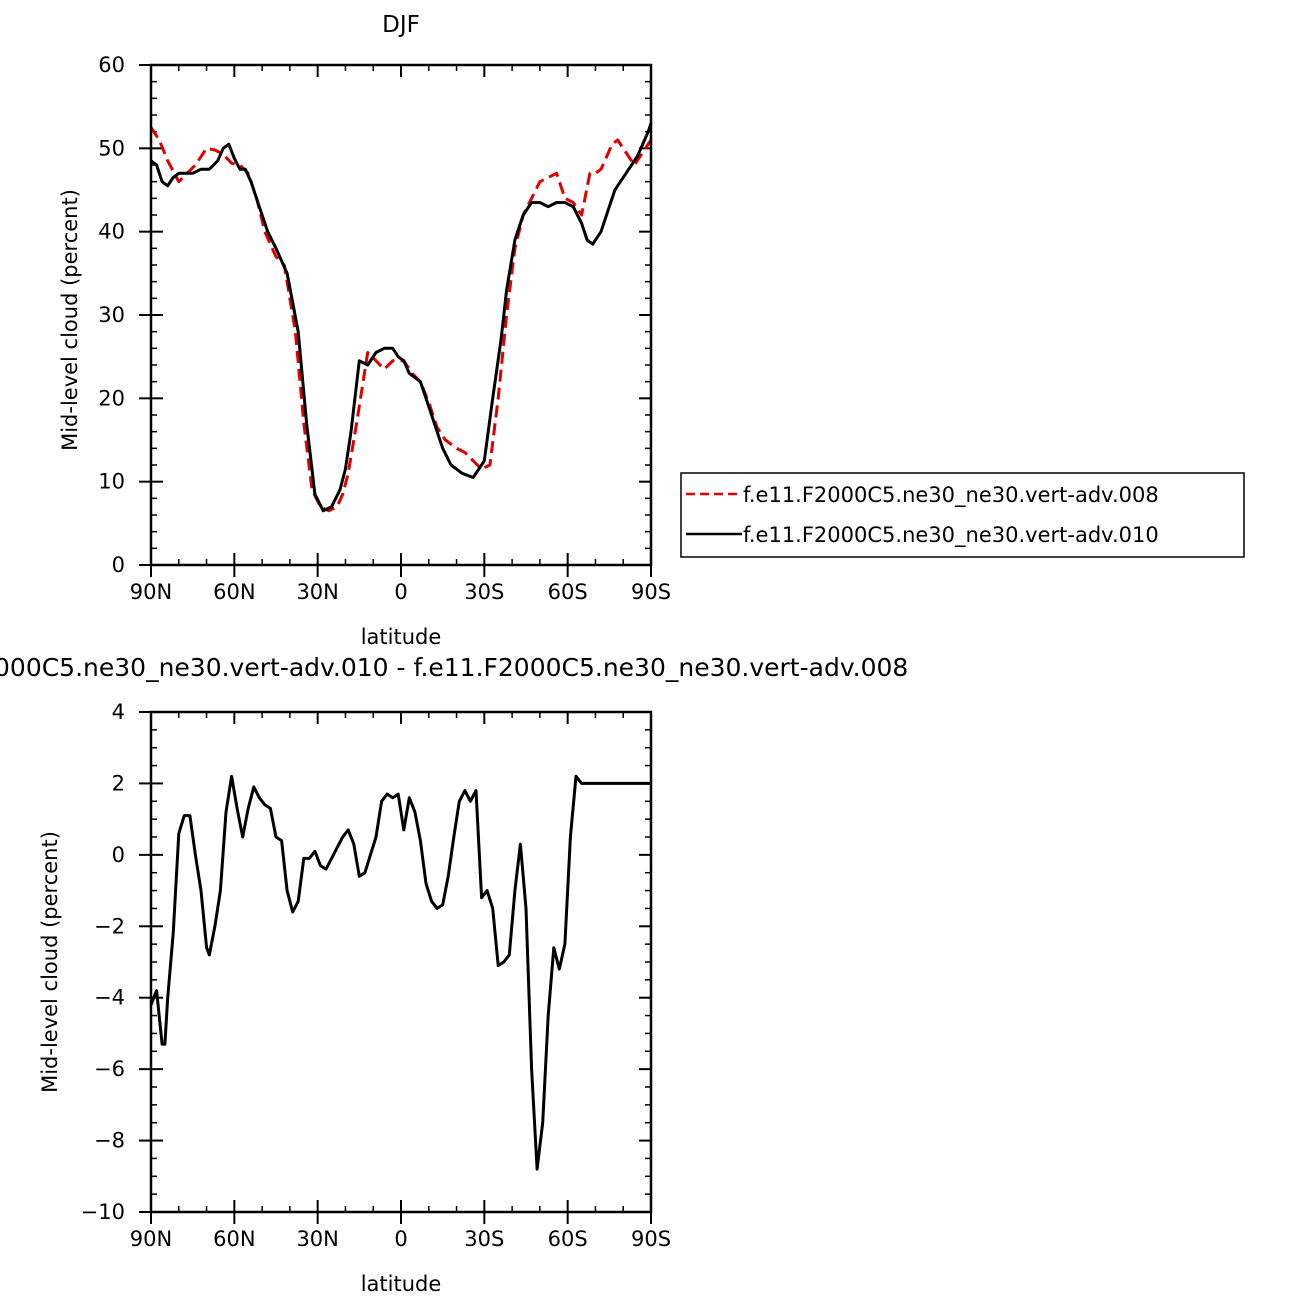  Describe the element at coordinates (401, 1284) in the screenshot. I see `bottom-x-axis-label: latitude` at that location.